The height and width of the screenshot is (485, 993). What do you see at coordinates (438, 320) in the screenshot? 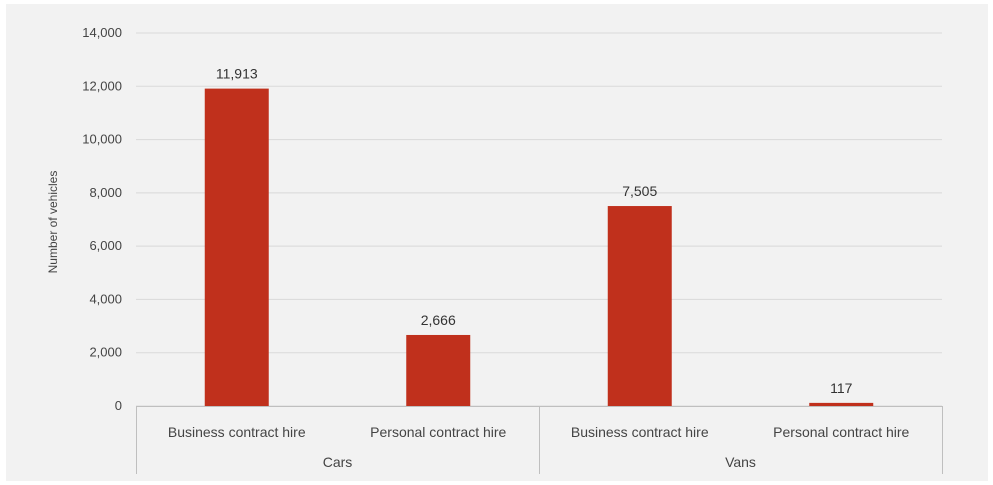
I see `data-label: 2,666` at bounding box center [438, 320].